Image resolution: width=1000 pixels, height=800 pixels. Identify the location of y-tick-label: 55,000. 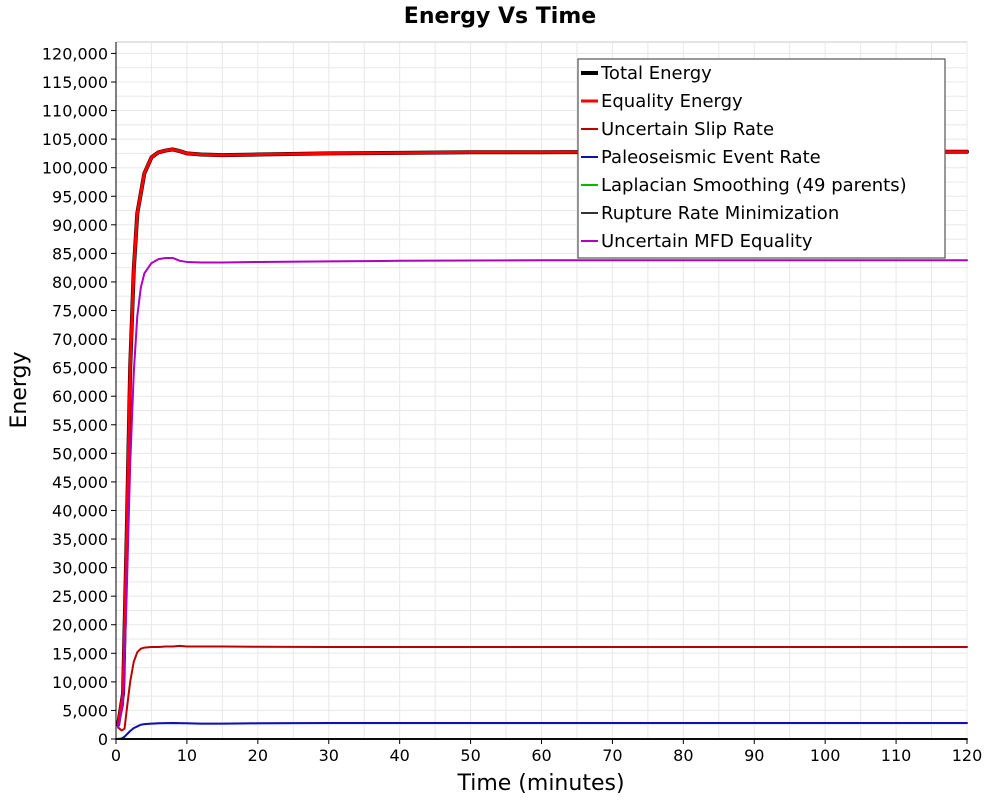
(80, 425).